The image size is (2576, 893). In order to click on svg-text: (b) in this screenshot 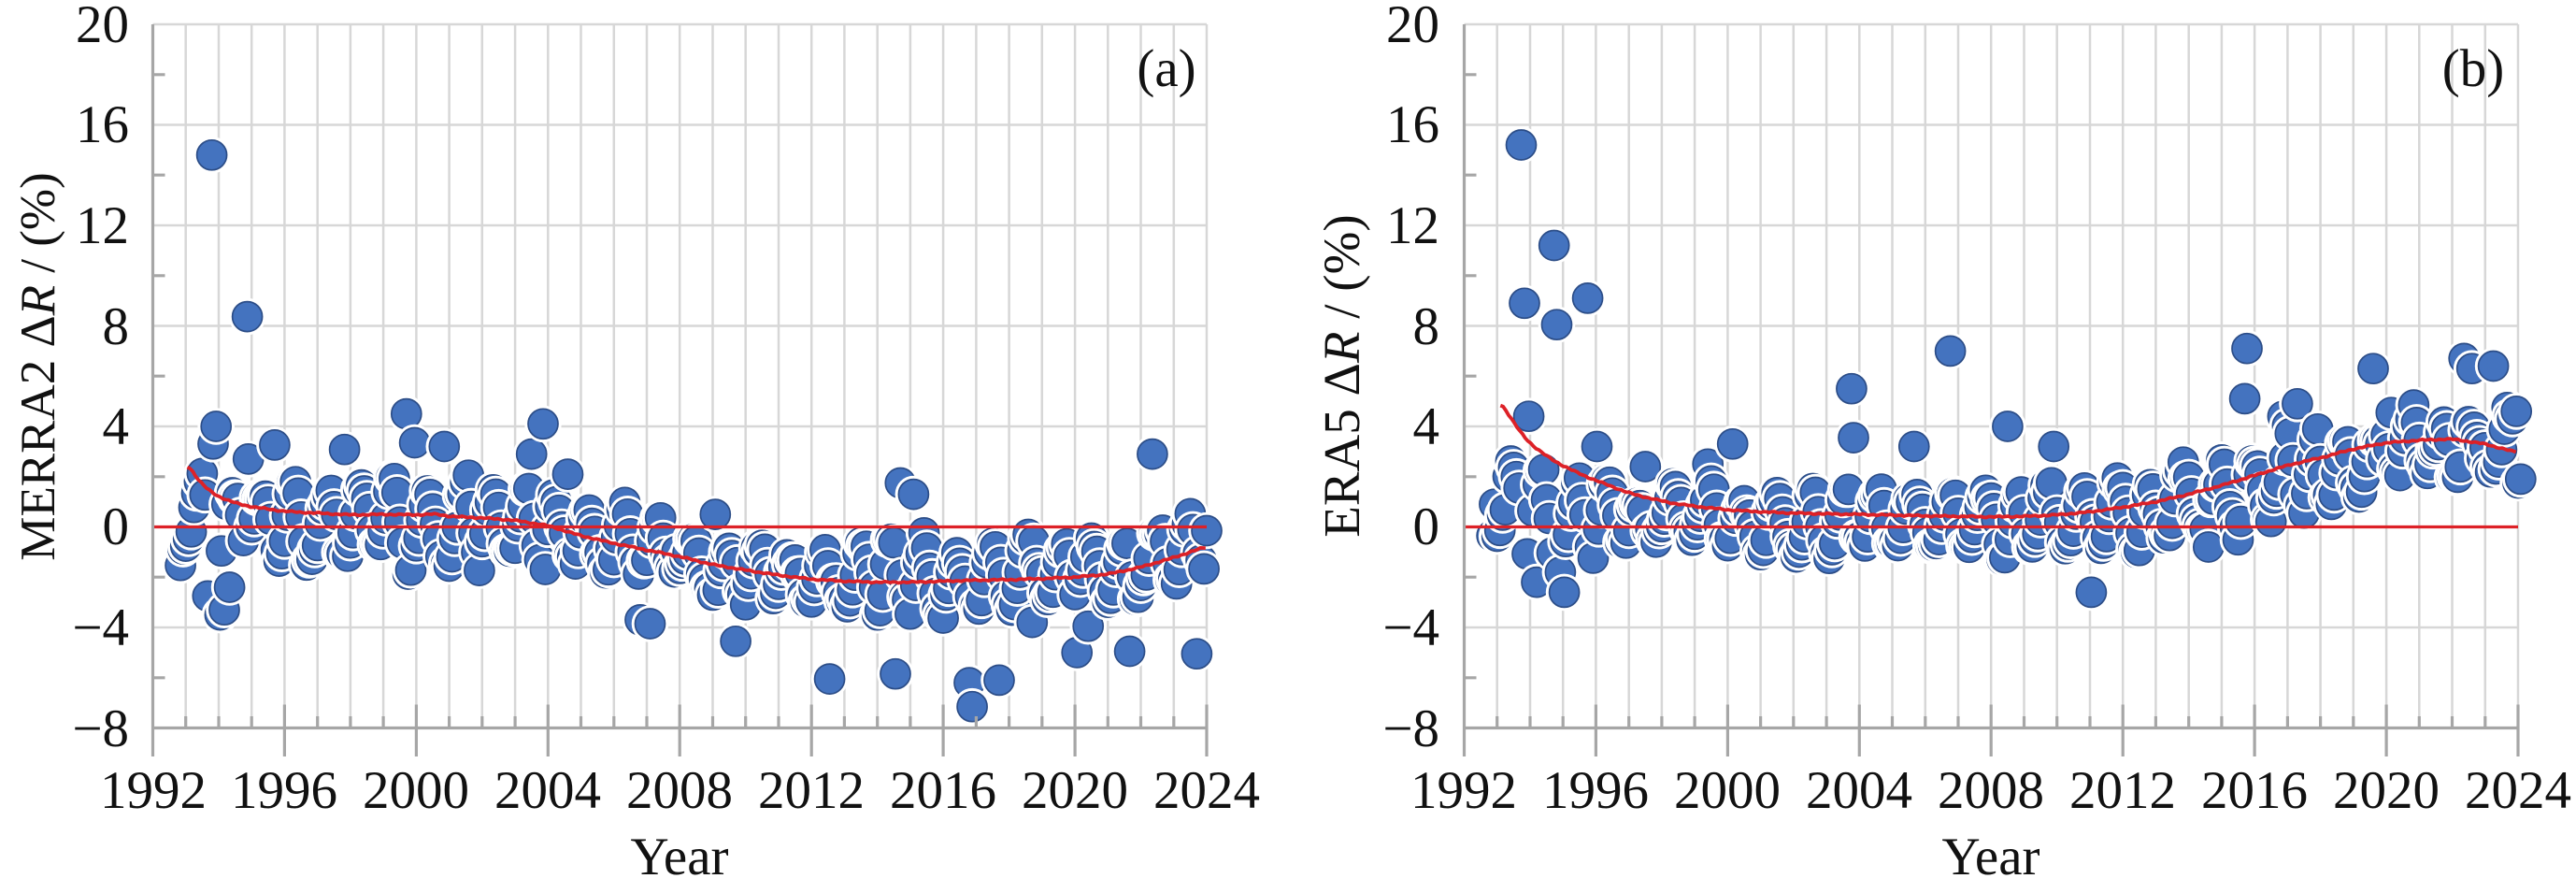, I will do `click(2473, 68)`.